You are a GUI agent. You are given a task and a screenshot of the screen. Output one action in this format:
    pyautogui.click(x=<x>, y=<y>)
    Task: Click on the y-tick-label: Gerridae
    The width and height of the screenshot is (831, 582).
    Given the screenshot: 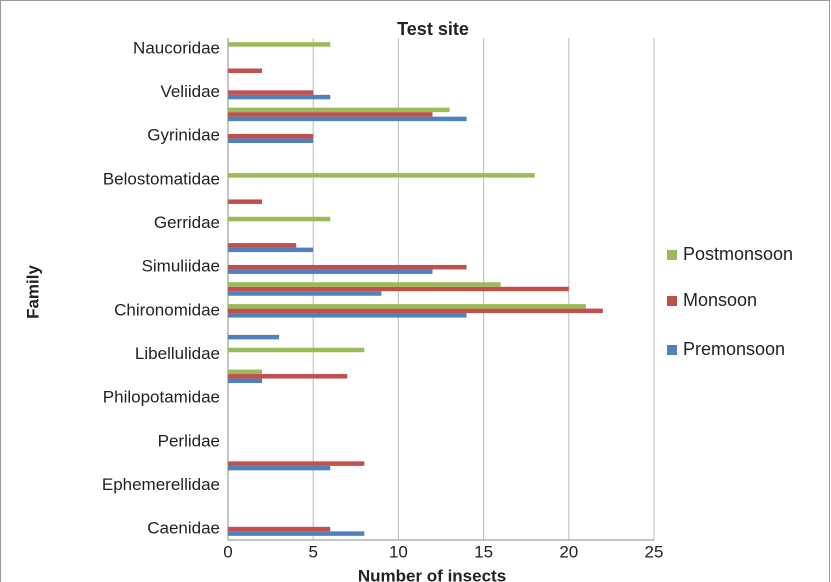 What is the action you would take?
    pyautogui.click(x=187, y=222)
    